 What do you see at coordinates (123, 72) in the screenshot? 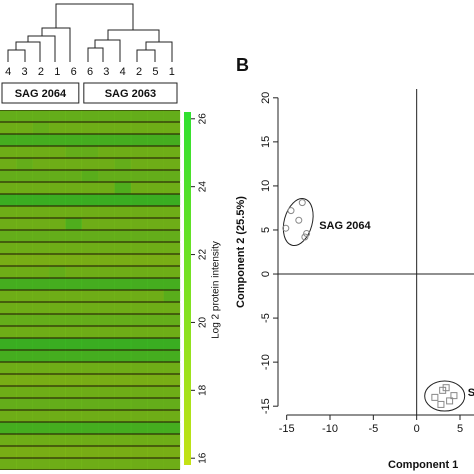
I see `column-label: 4` at bounding box center [123, 72].